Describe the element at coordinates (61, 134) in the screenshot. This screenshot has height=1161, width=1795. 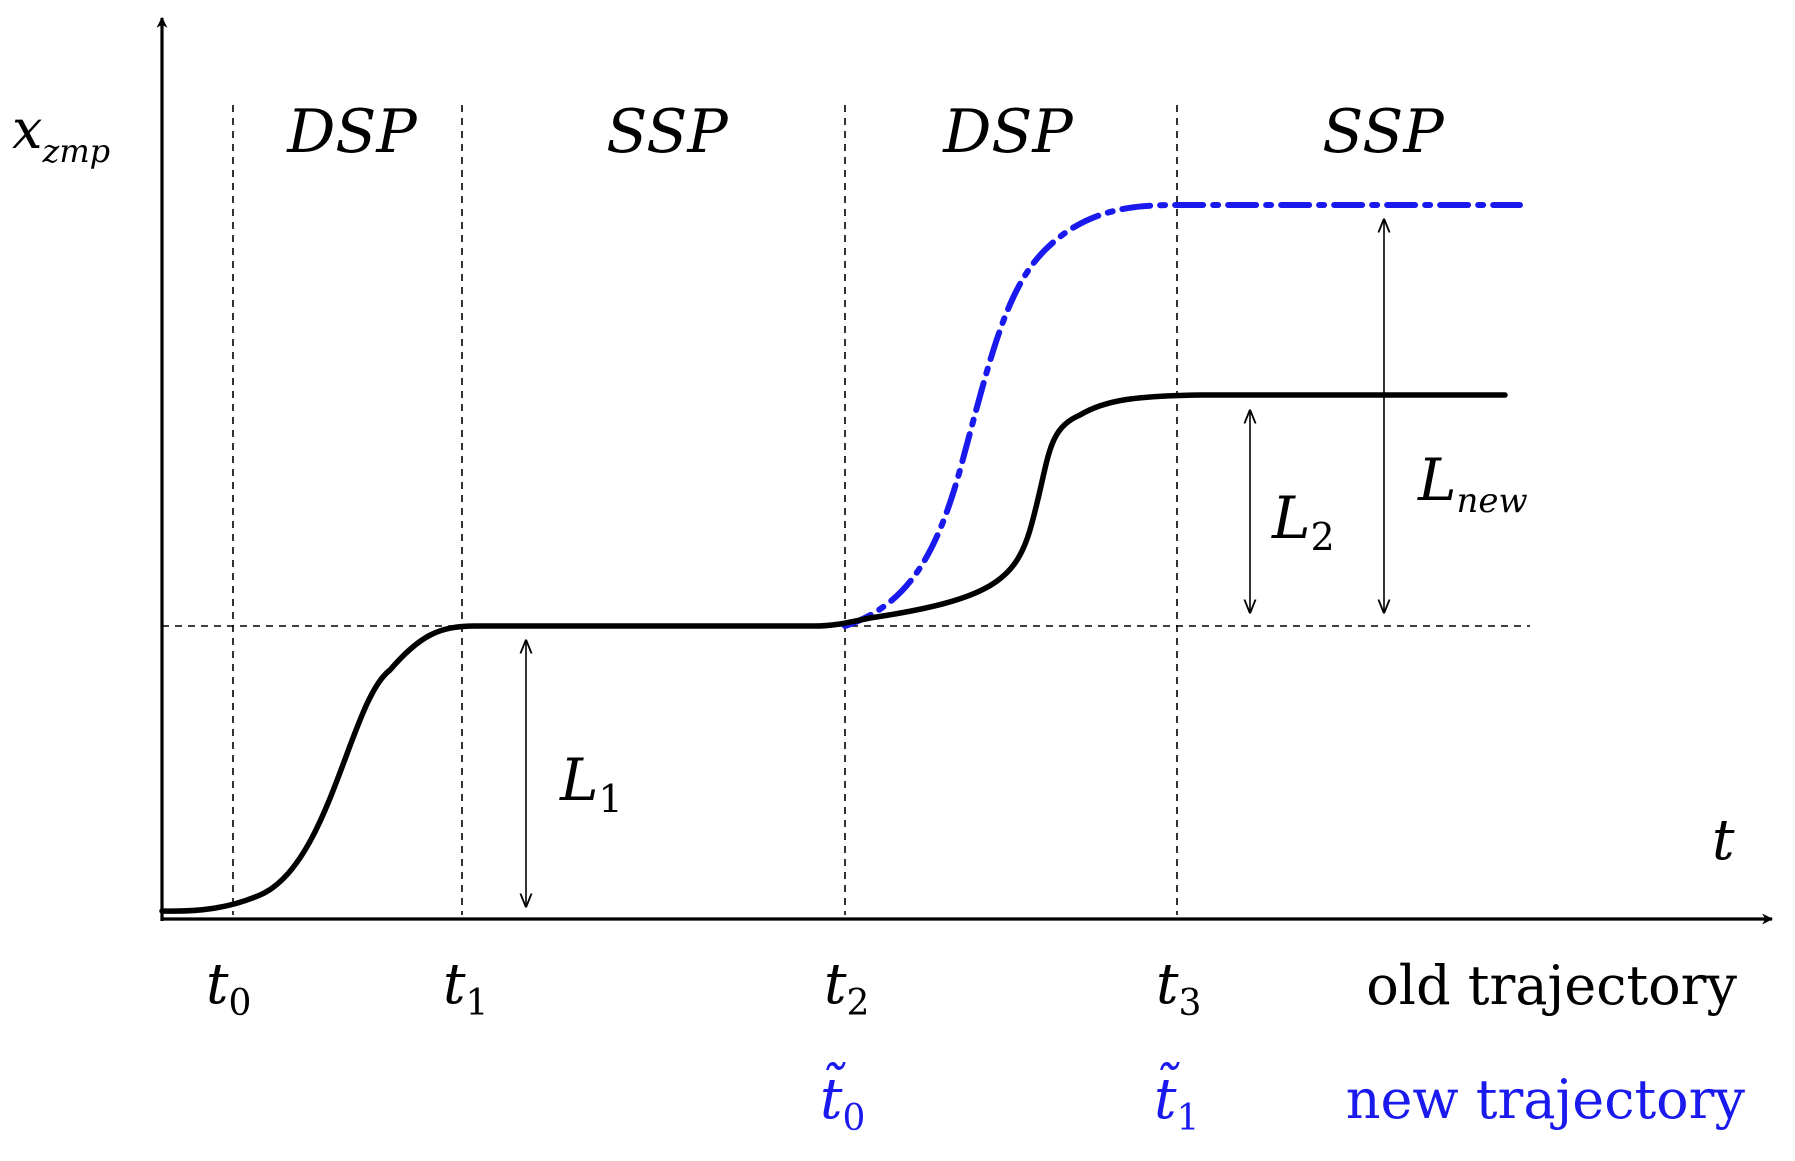
I see `y-axis-label: xzmp` at that location.